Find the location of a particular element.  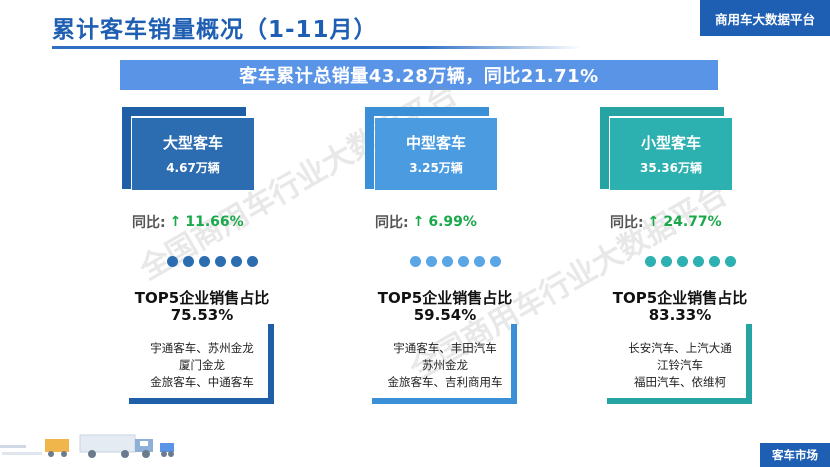

category-name: 大型客车 is located at coordinates (192, 143).